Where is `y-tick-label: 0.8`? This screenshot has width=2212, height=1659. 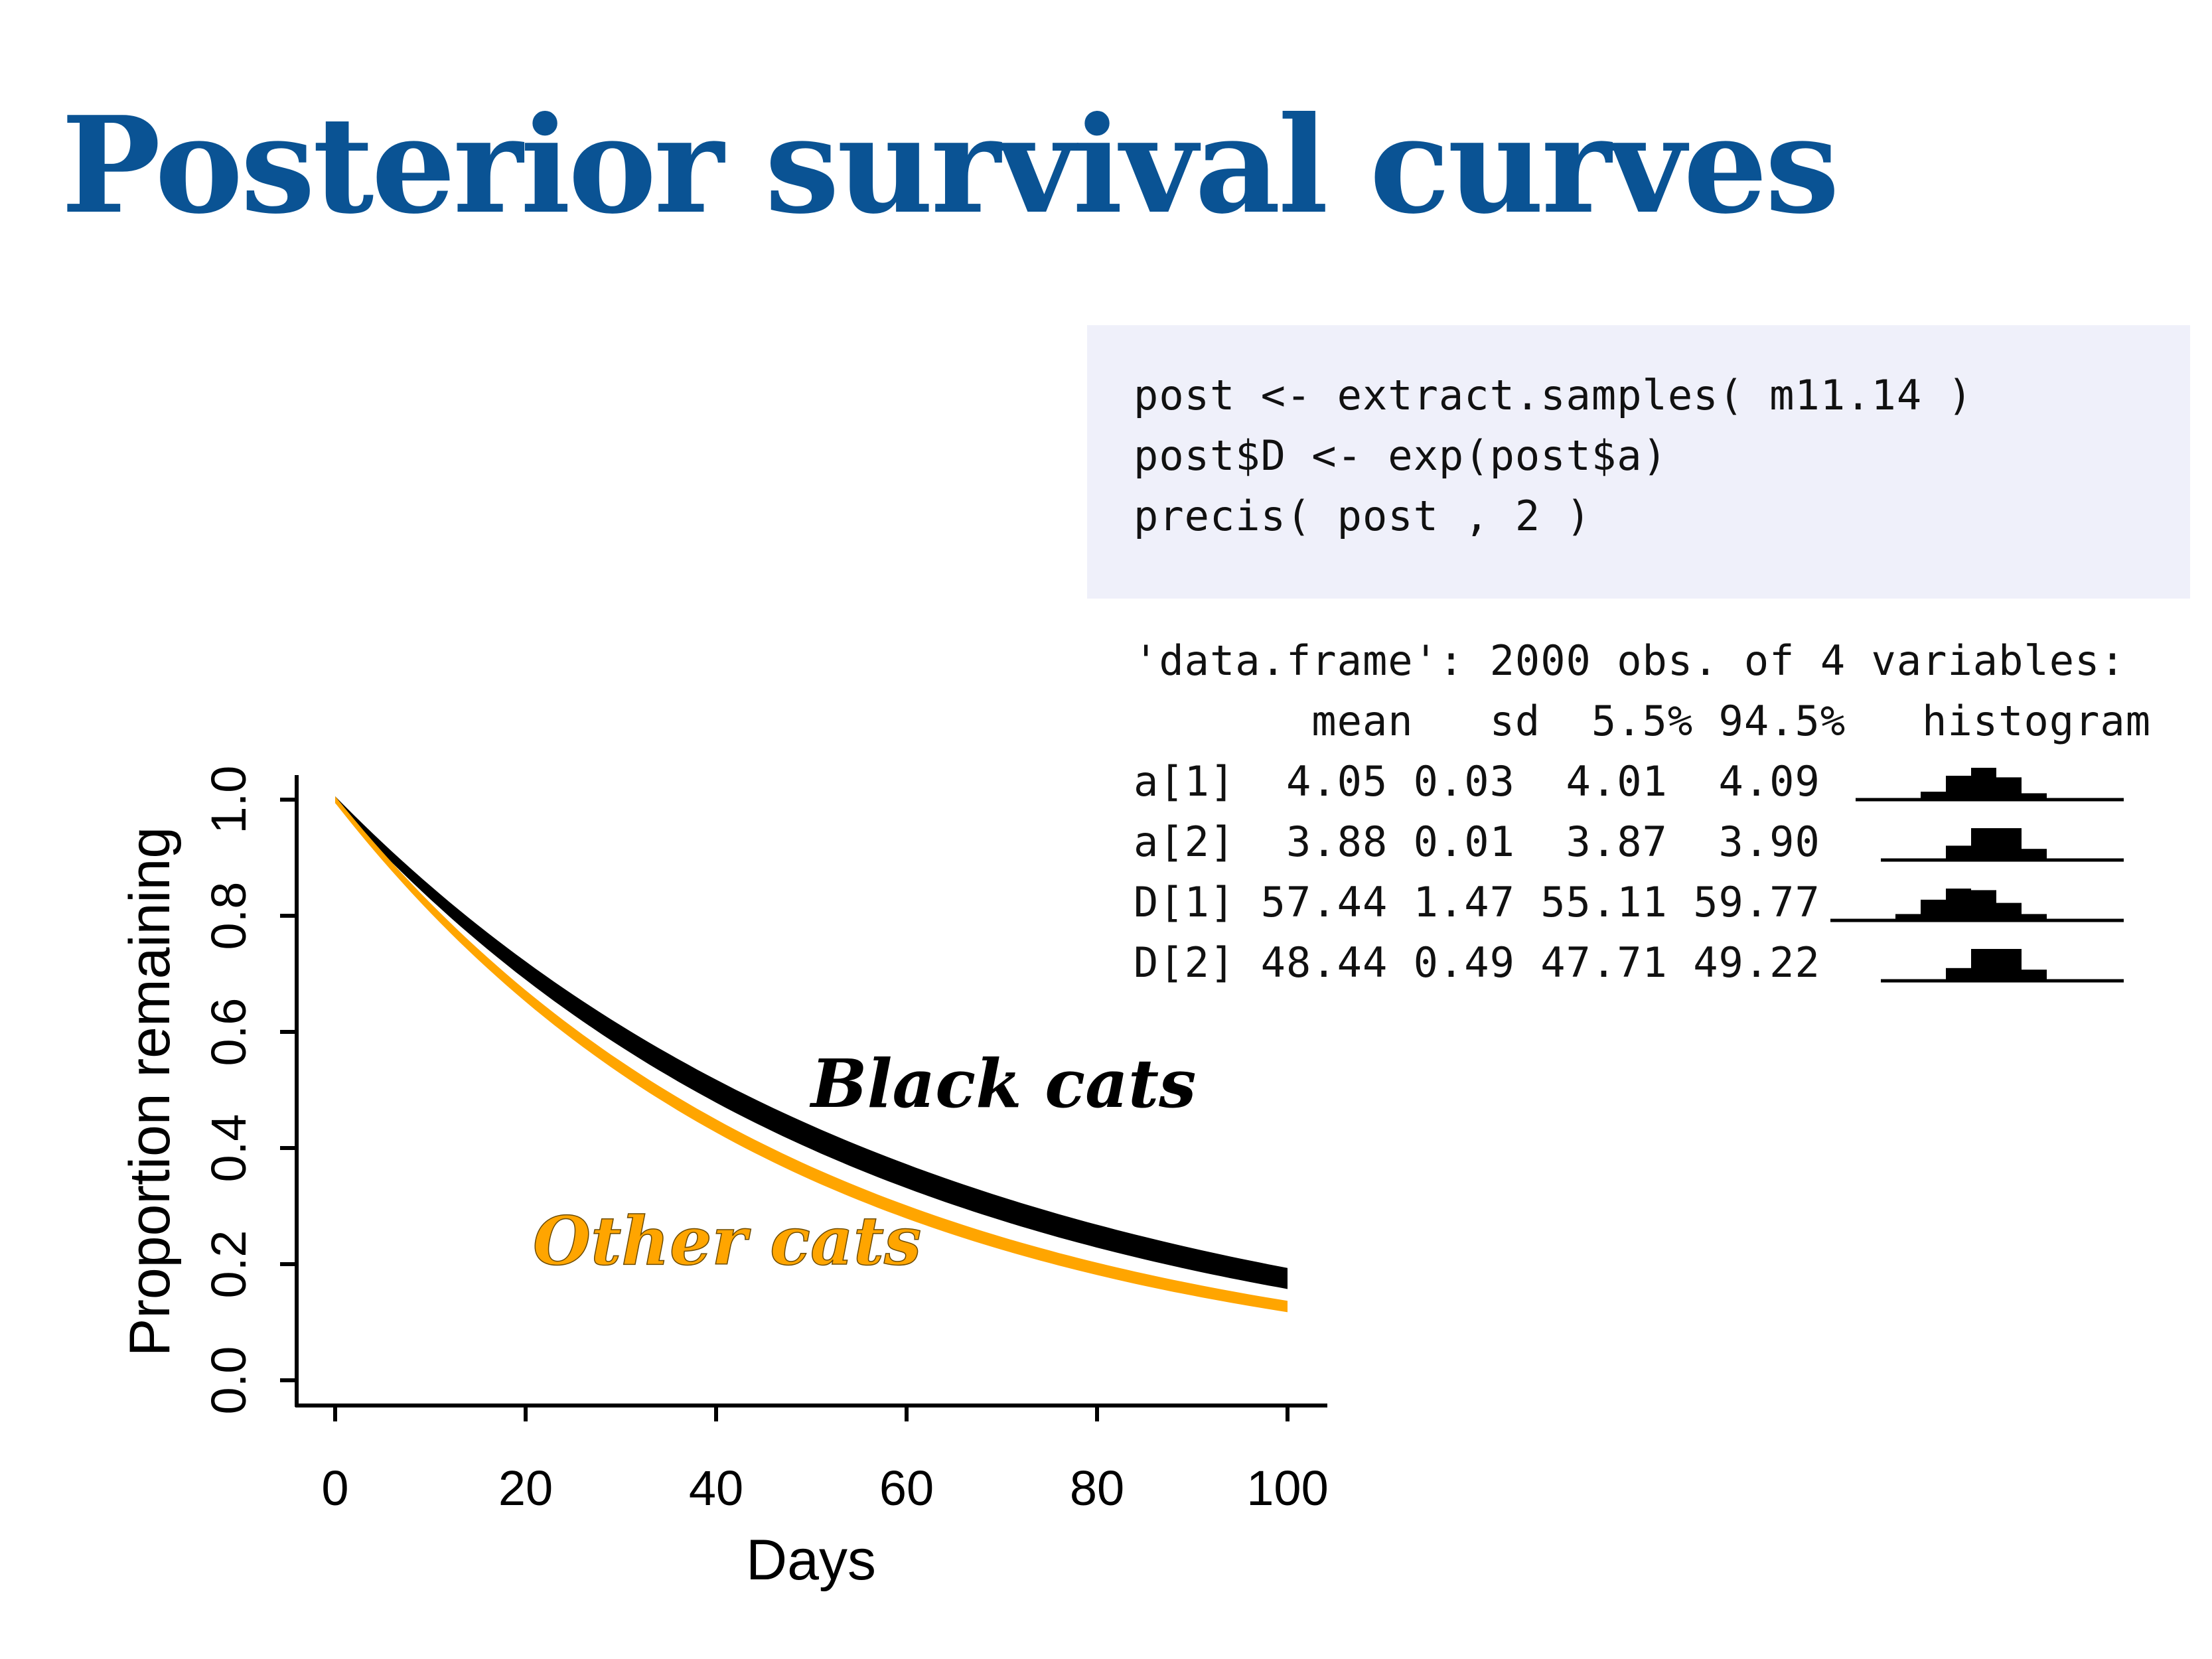 y-tick-label: 0.8 is located at coordinates (229, 916).